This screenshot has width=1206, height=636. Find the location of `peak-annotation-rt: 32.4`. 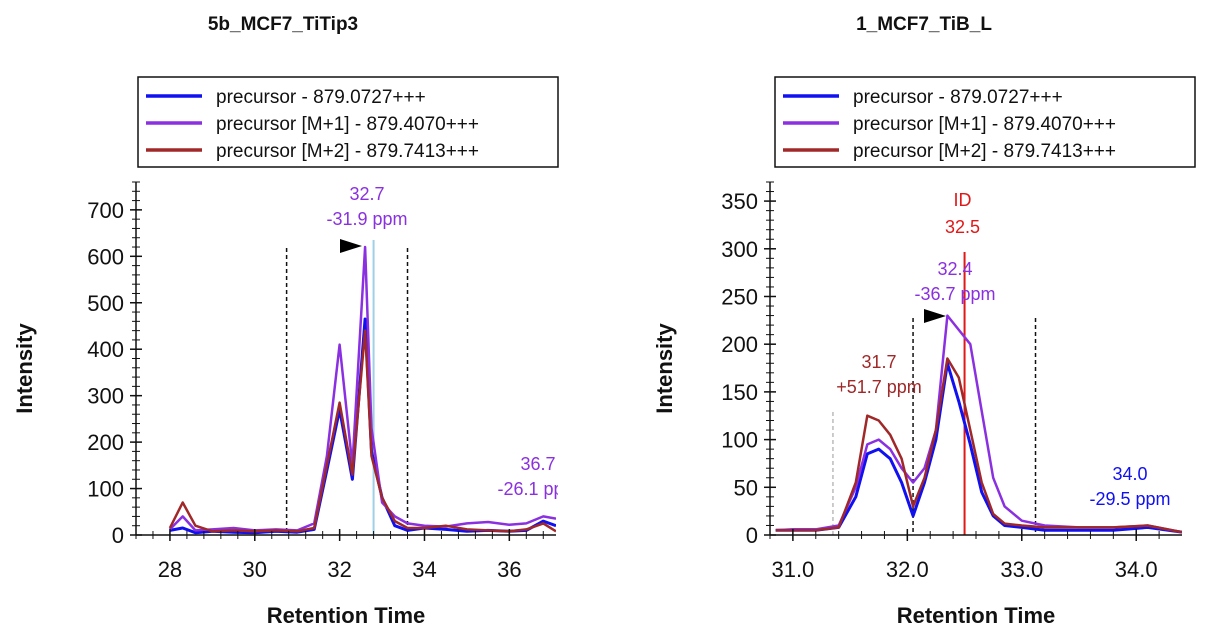

peak-annotation-rt: 32.4 is located at coordinates (954, 269).